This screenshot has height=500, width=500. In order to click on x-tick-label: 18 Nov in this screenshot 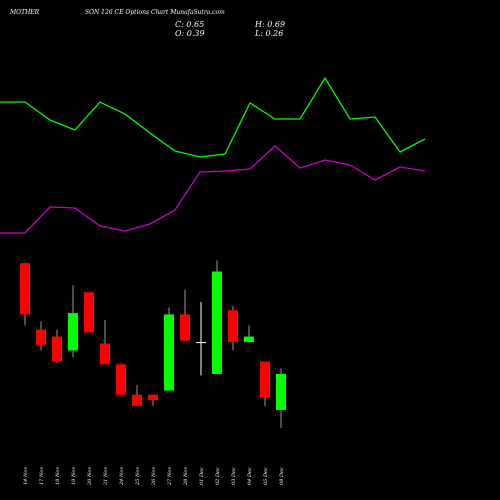, I will do `click(58, 476)`.